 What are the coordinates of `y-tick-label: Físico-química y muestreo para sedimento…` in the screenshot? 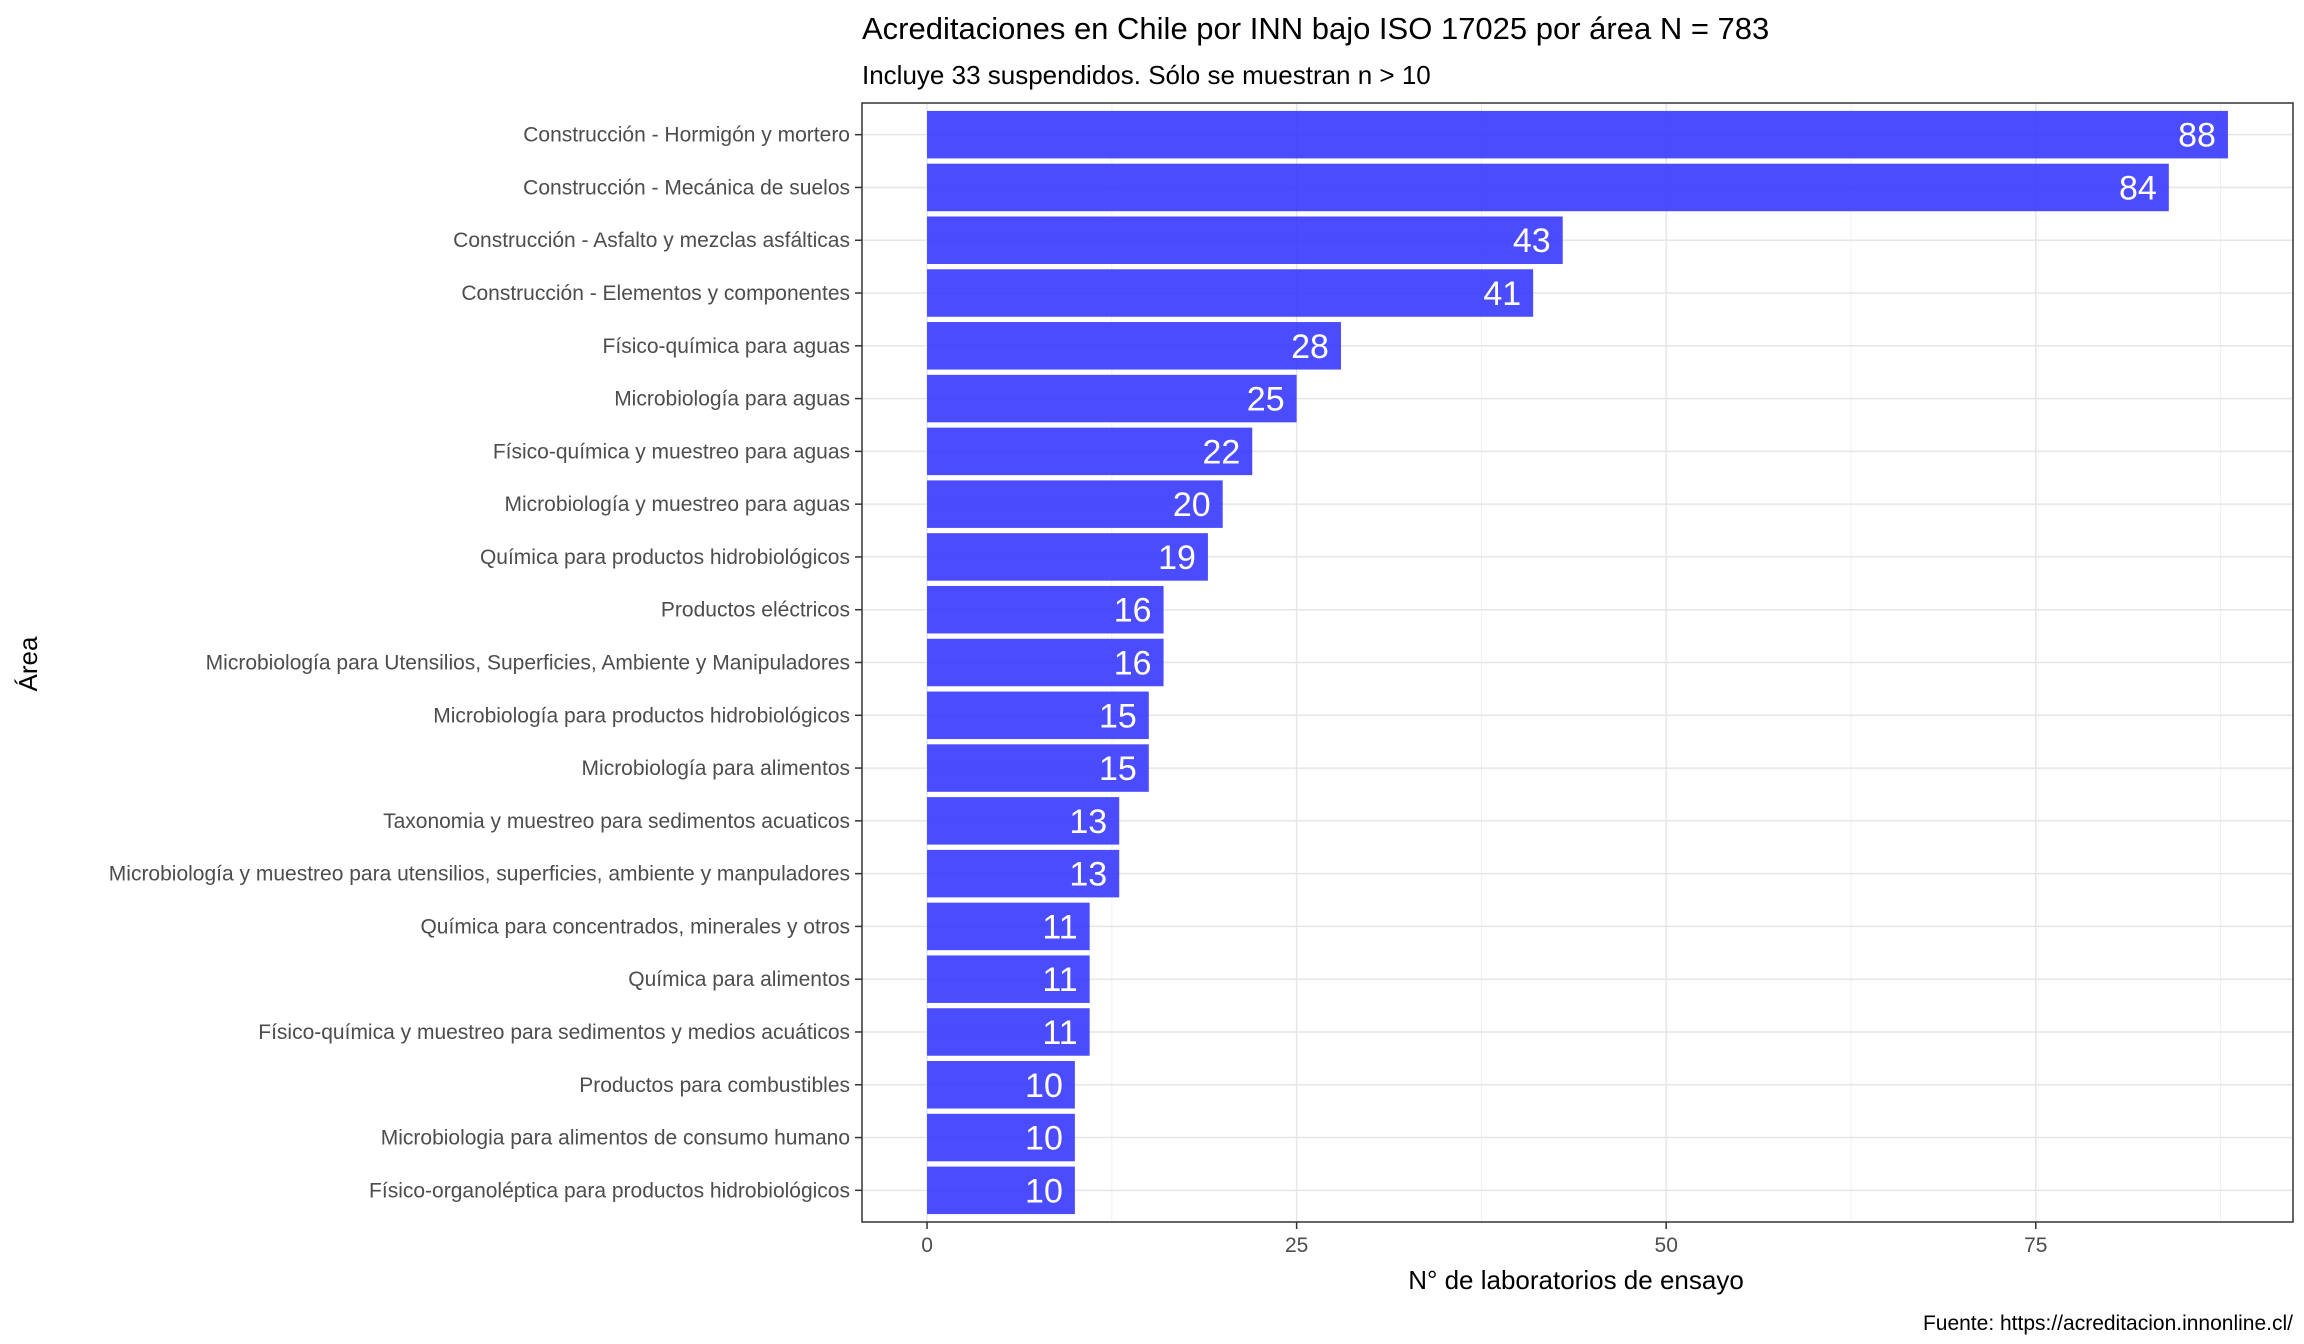 It's located at (554, 1032).